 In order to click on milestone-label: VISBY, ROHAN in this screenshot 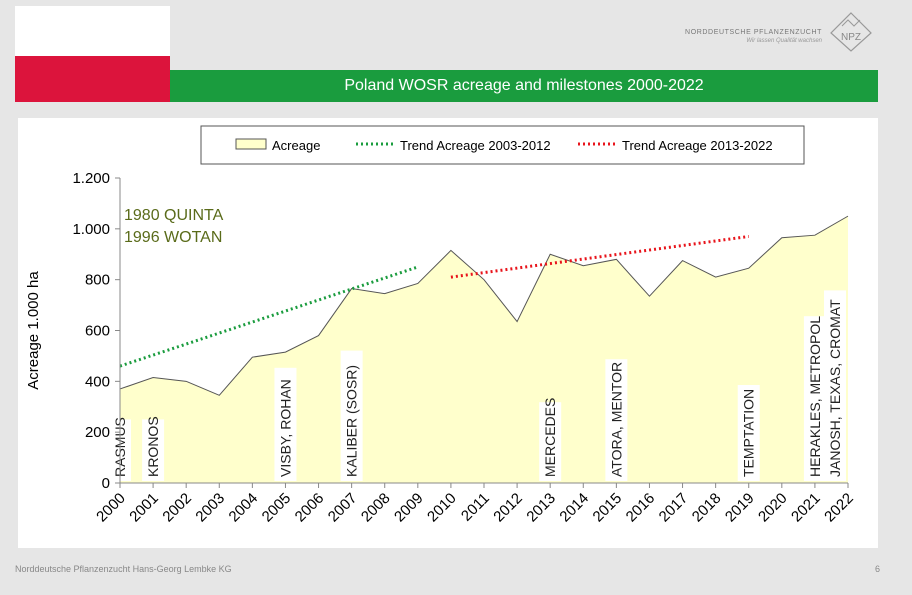, I will do `click(285, 428)`.